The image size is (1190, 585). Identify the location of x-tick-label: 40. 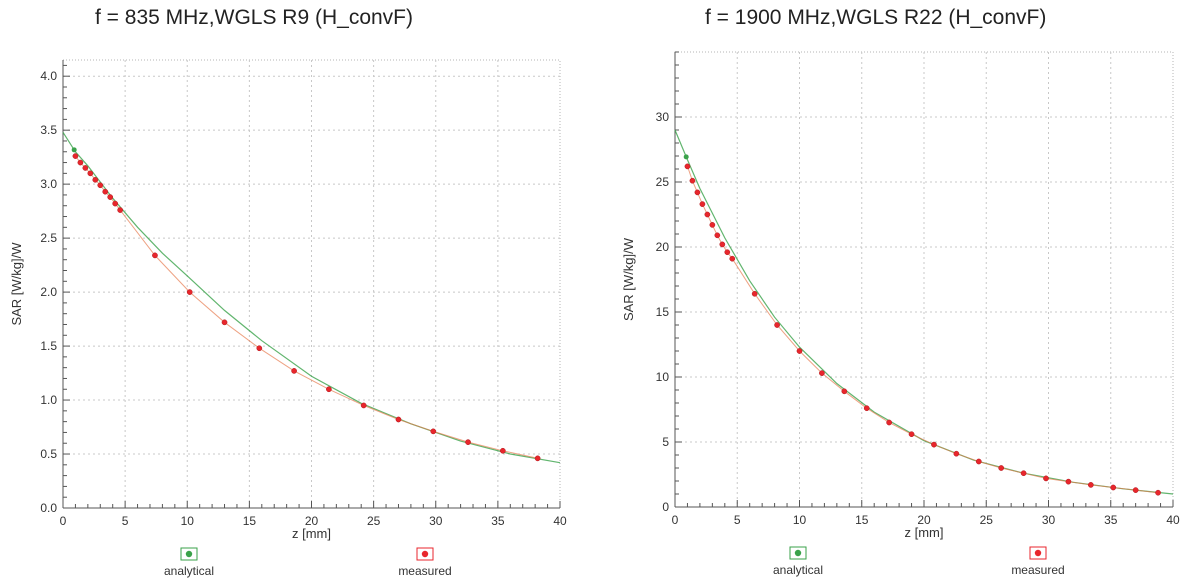
(560, 521).